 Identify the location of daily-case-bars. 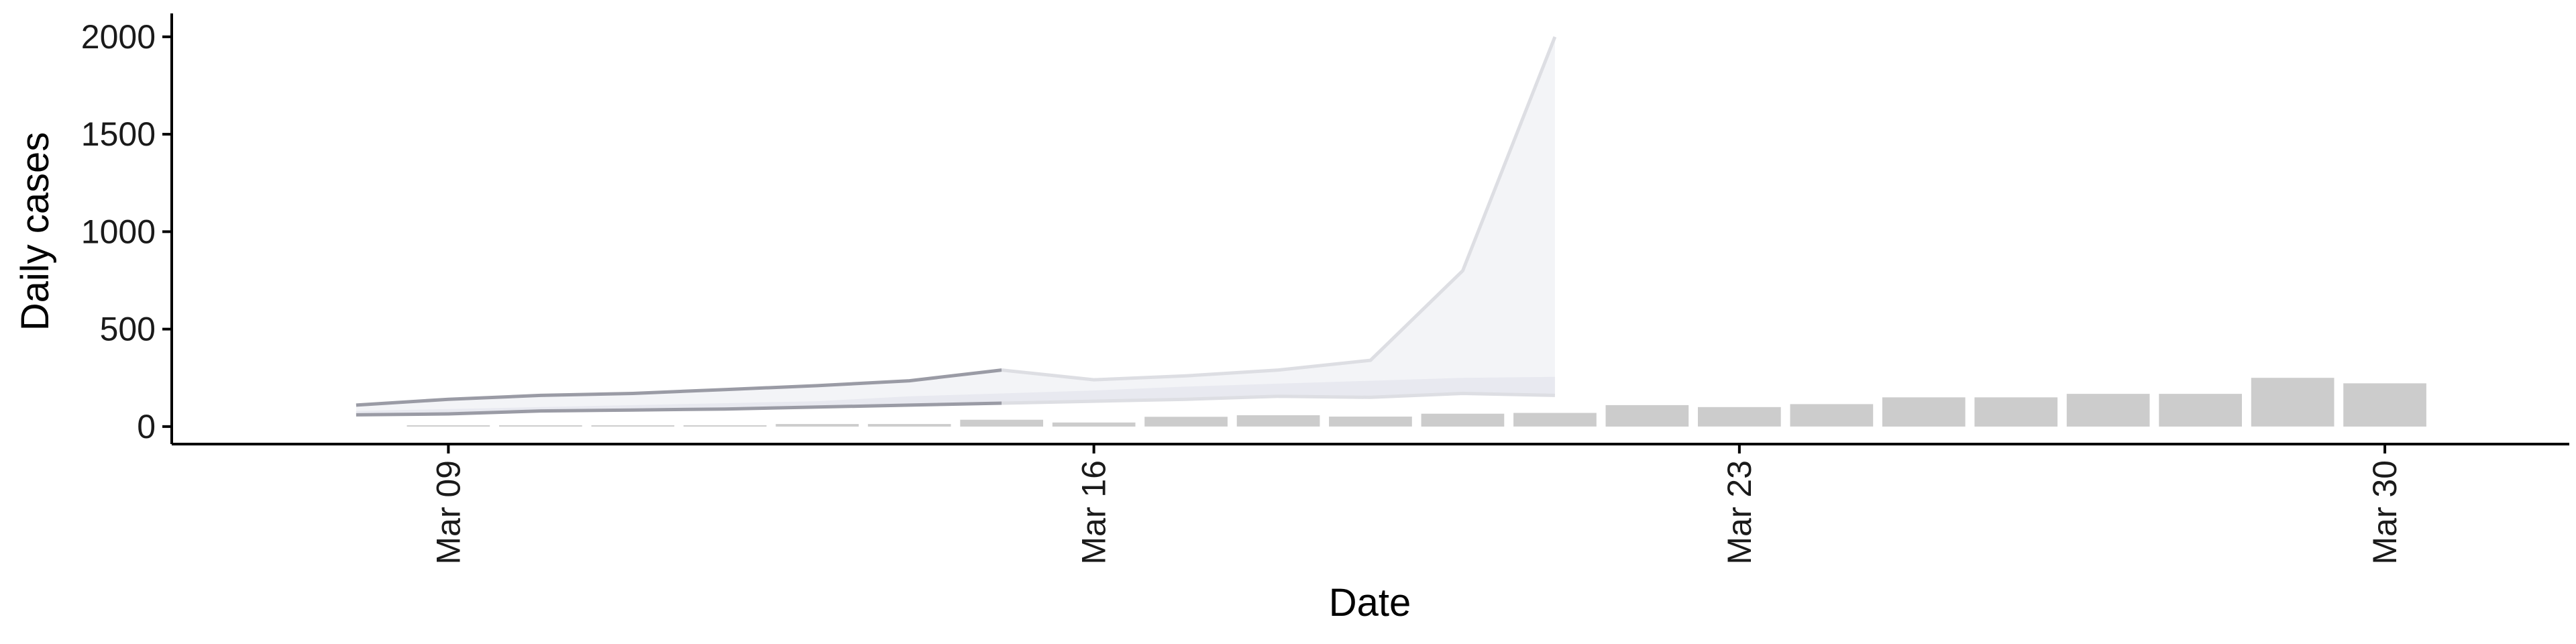
(1416, 402).